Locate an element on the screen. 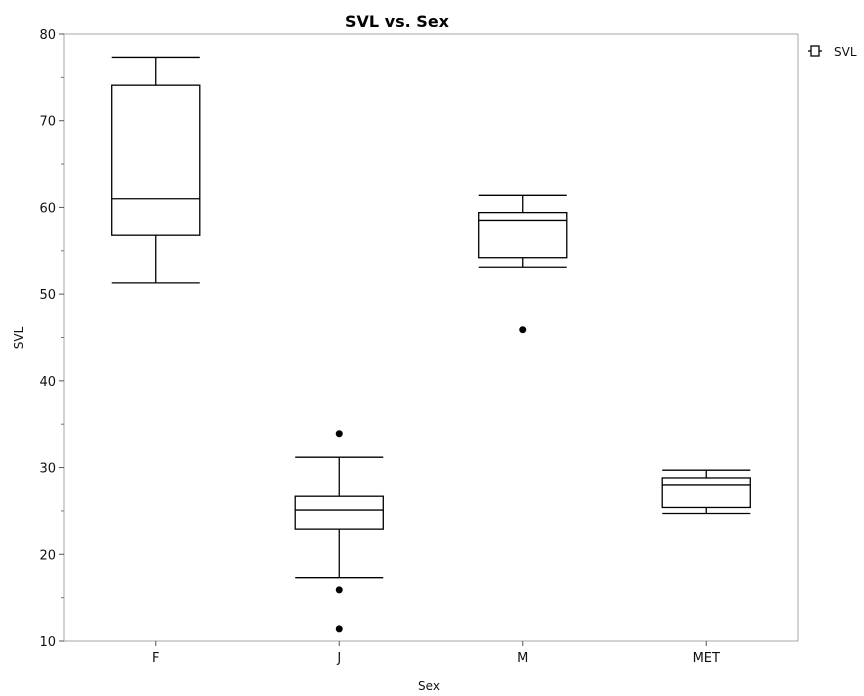  y-tick-label: 80 is located at coordinates (47, 35).